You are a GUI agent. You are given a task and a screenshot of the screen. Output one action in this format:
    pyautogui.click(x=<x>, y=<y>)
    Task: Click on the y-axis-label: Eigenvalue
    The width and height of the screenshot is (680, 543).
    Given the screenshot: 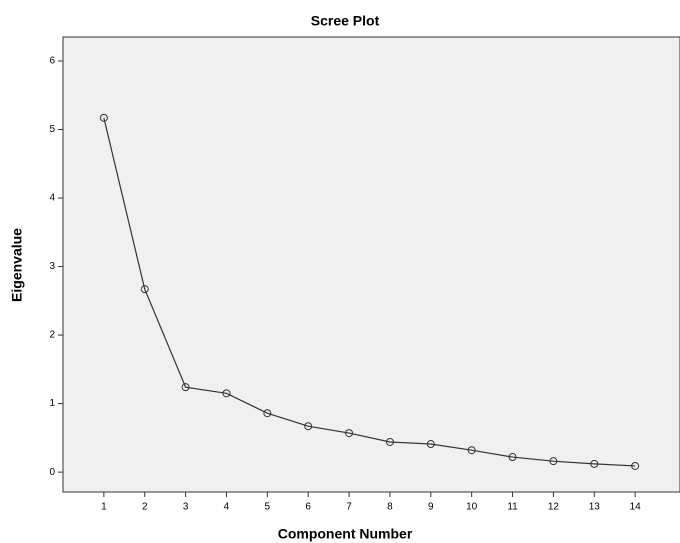 What is the action you would take?
    pyautogui.click(x=17, y=265)
    